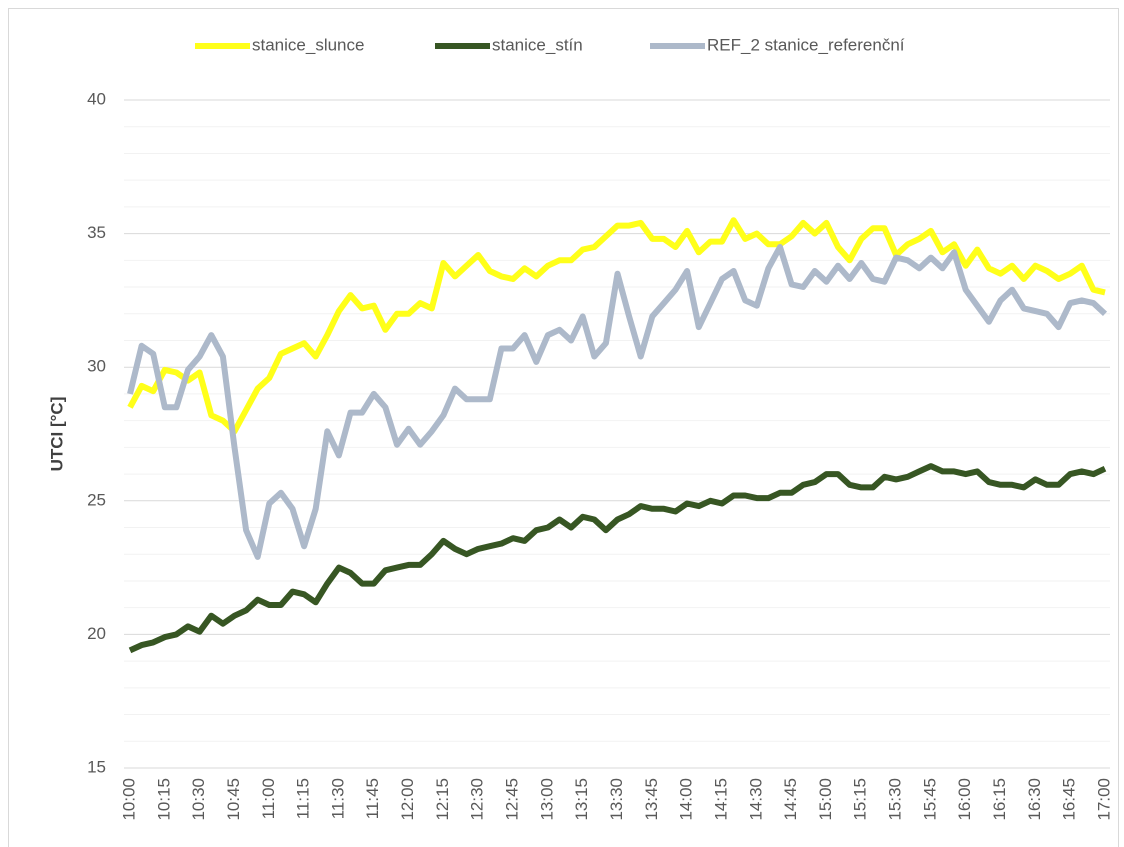 This screenshot has height=847, width=1124. What do you see at coordinates (268, 798) in the screenshot?
I see `x-tick-label: 11:00` at bounding box center [268, 798].